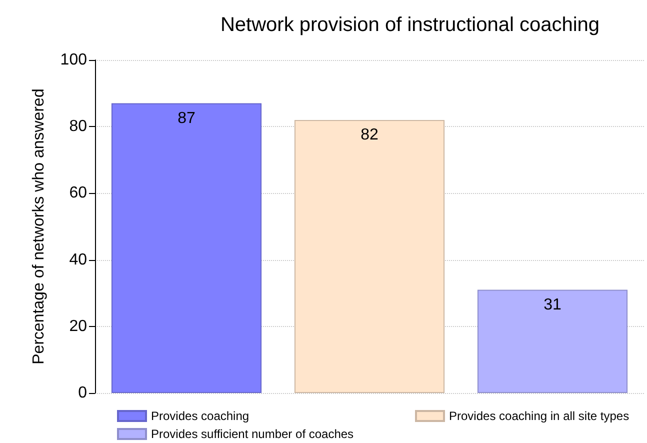 The height and width of the screenshot is (443, 647). What do you see at coordinates (74, 60) in the screenshot?
I see `y-tick-label: 100` at bounding box center [74, 60].